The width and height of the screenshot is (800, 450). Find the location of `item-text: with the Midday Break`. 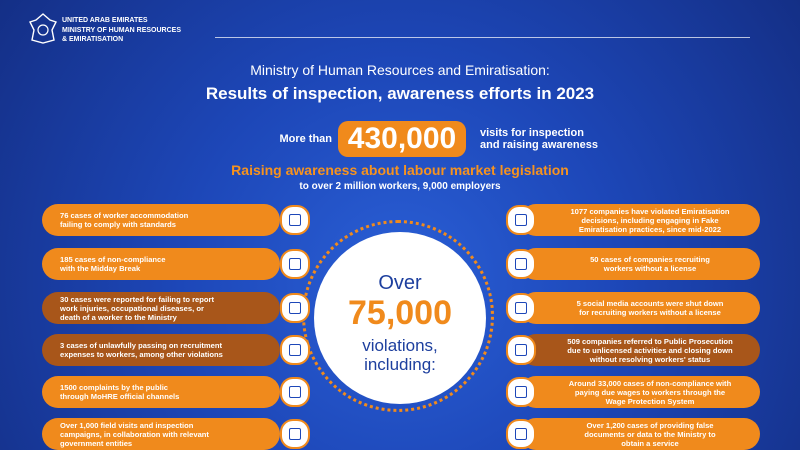

item-text: with the Midday Break is located at coordinates (100, 268).